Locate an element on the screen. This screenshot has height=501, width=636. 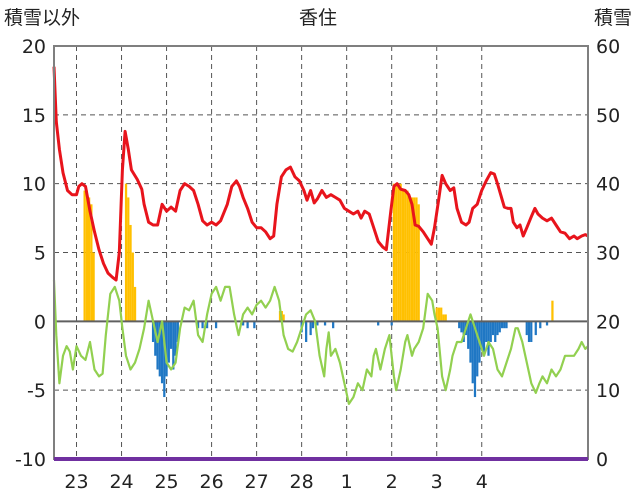
right-tick-label: 60 is located at coordinates (608, 47).